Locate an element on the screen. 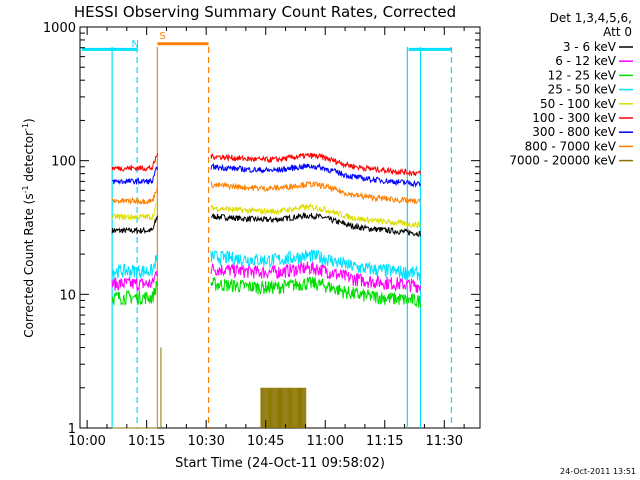  x-tick-label: 10:30 is located at coordinates (205, 441).